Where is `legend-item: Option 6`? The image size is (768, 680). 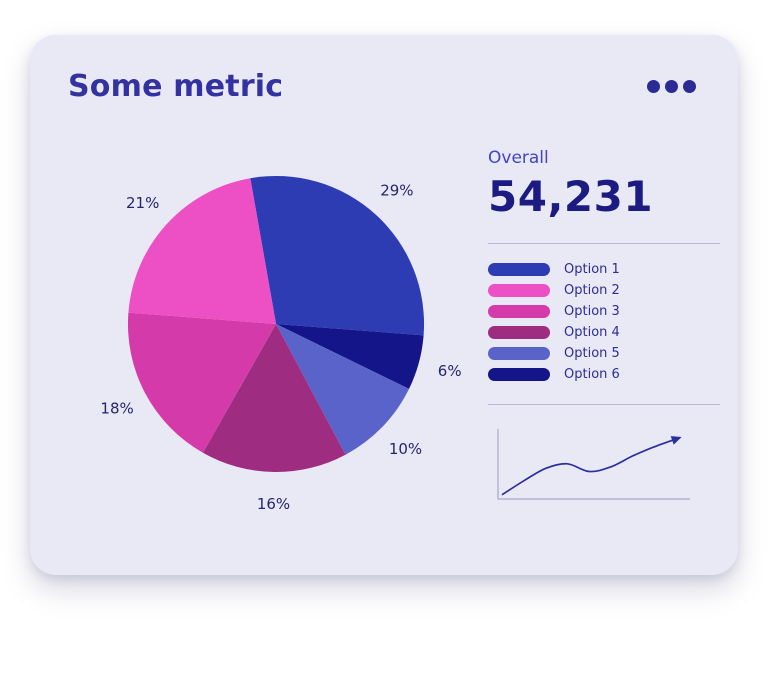 legend-item: Option 6 is located at coordinates (604, 374).